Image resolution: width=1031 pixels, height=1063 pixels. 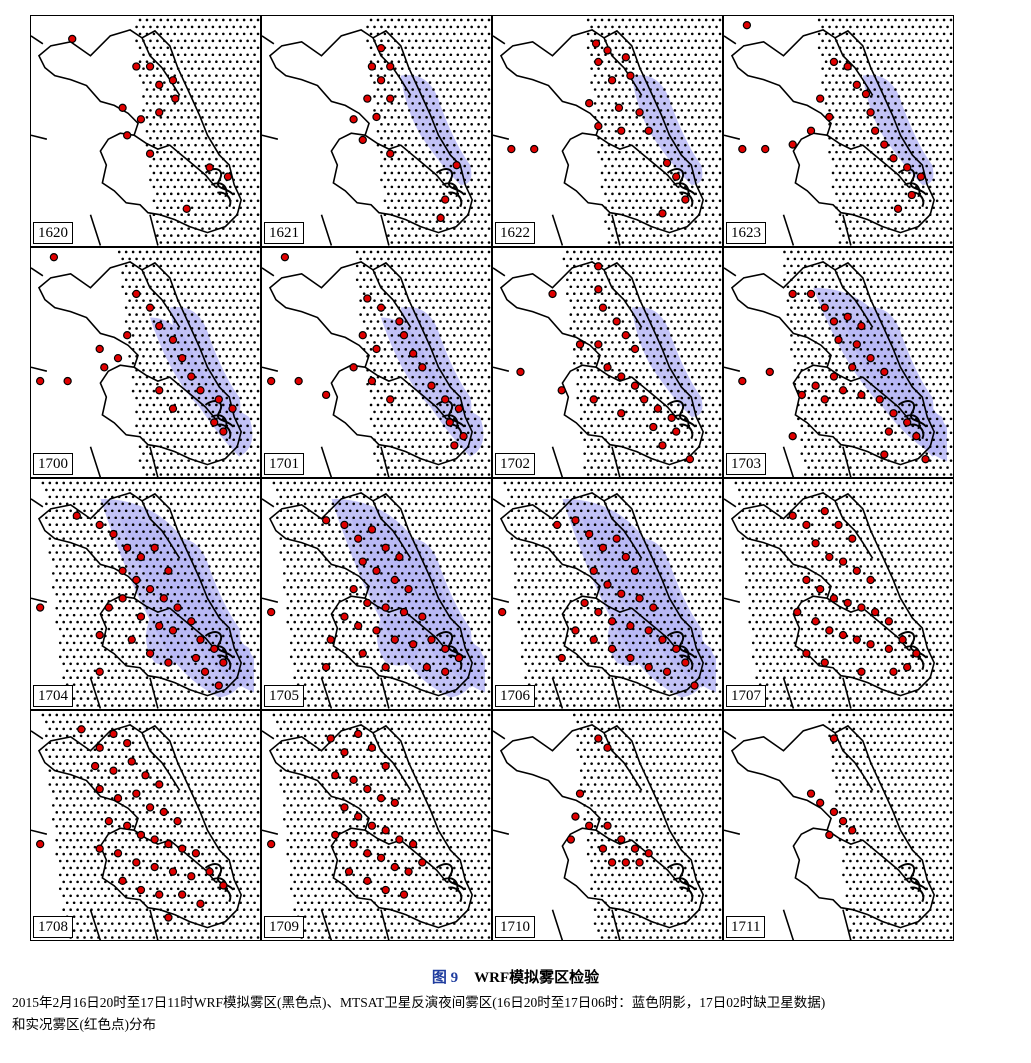 I want to click on panel-time-label: 1703, so click(x=746, y=464).